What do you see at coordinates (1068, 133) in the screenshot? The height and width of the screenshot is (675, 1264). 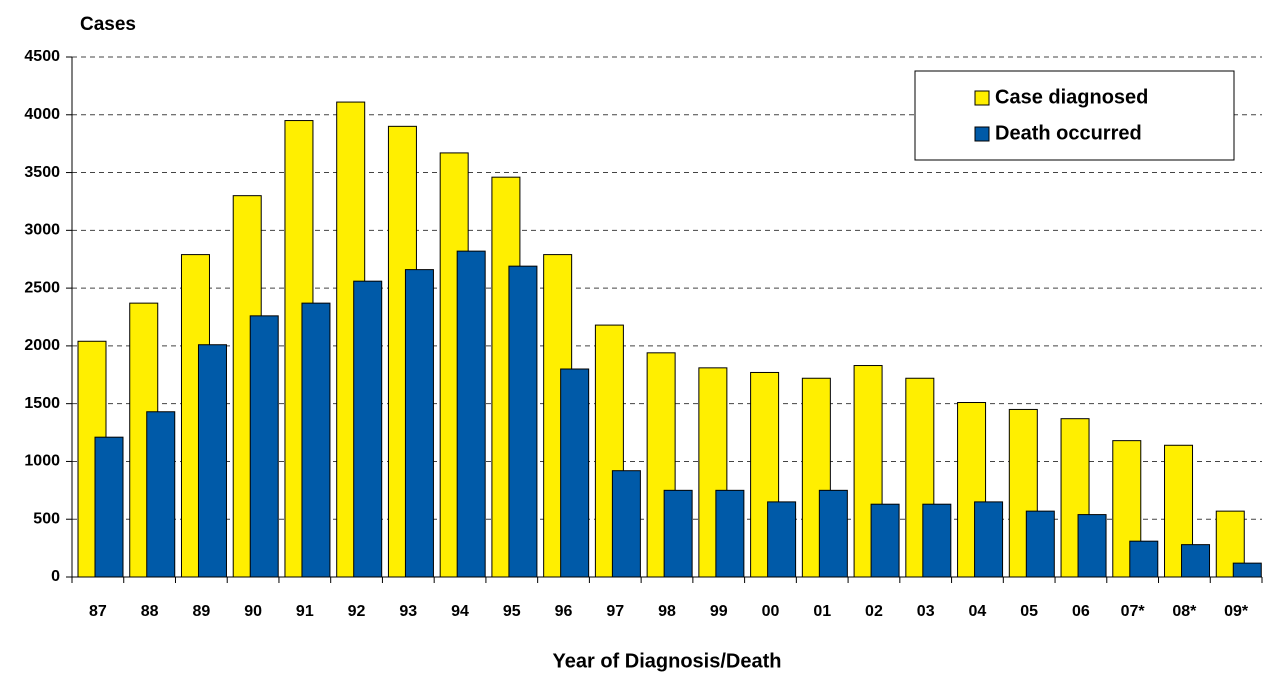 I see `legend-label: Death occurred` at bounding box center [1068, 133].